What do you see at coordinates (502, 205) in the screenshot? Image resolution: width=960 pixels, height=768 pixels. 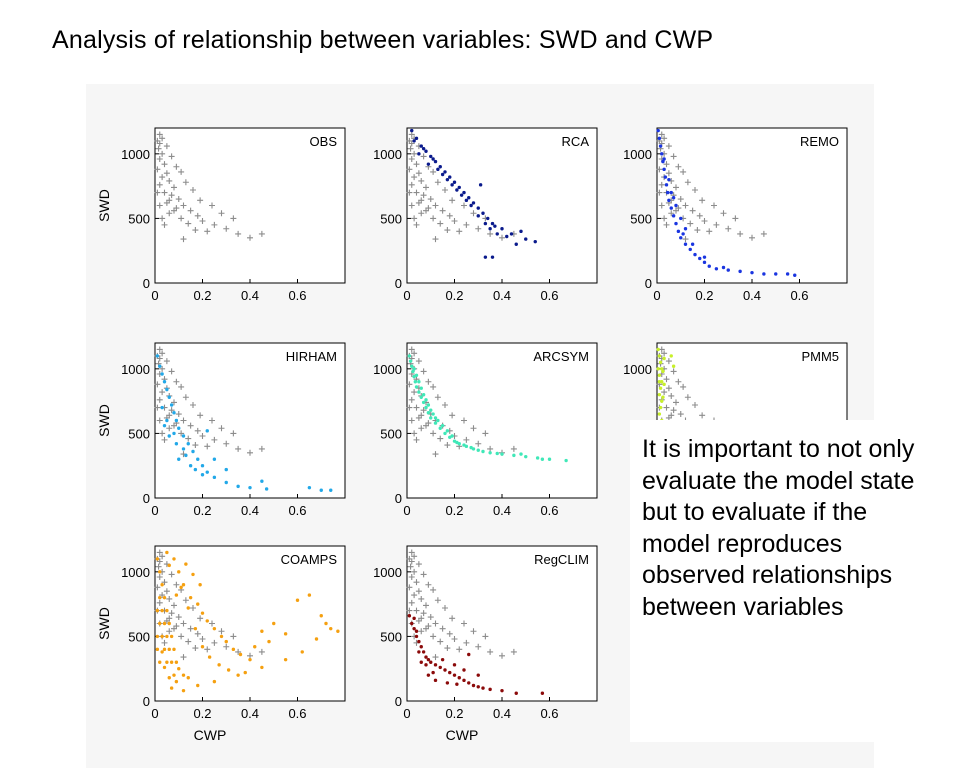 I see `panel-frame` at bounding box center [502, 205].